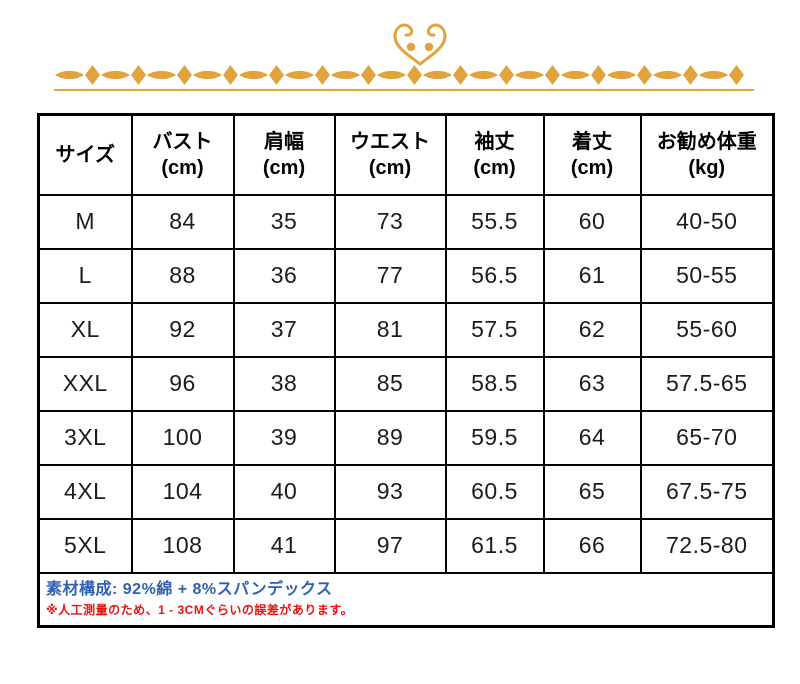 This screenshot has width=800, height=684. Describe the element at coordinates (182, 545) in the screenshot. I see `value-cell: 108` at that location.